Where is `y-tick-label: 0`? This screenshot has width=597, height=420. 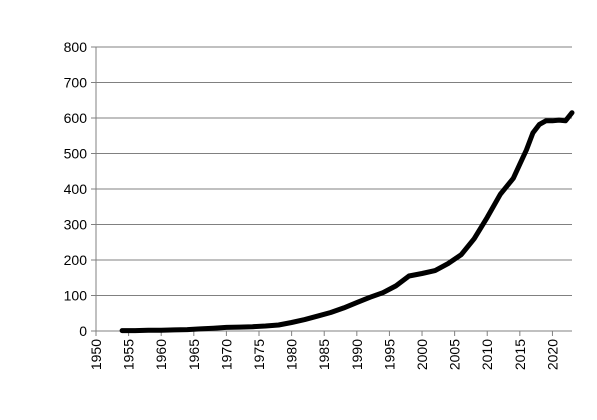 y-tick-label: 0 is located at coordinates (83, 331).